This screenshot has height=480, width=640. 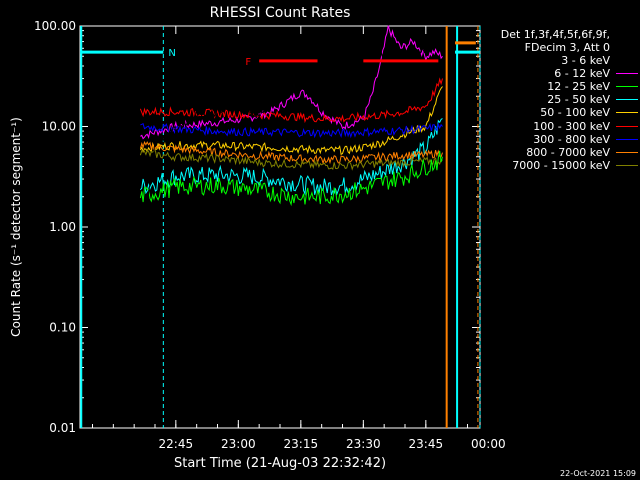 What do you see at coordinates (578, 100) in the screenshot?
I see `legend-label: 25 - 50 keV` at bounding box center [578, 100].